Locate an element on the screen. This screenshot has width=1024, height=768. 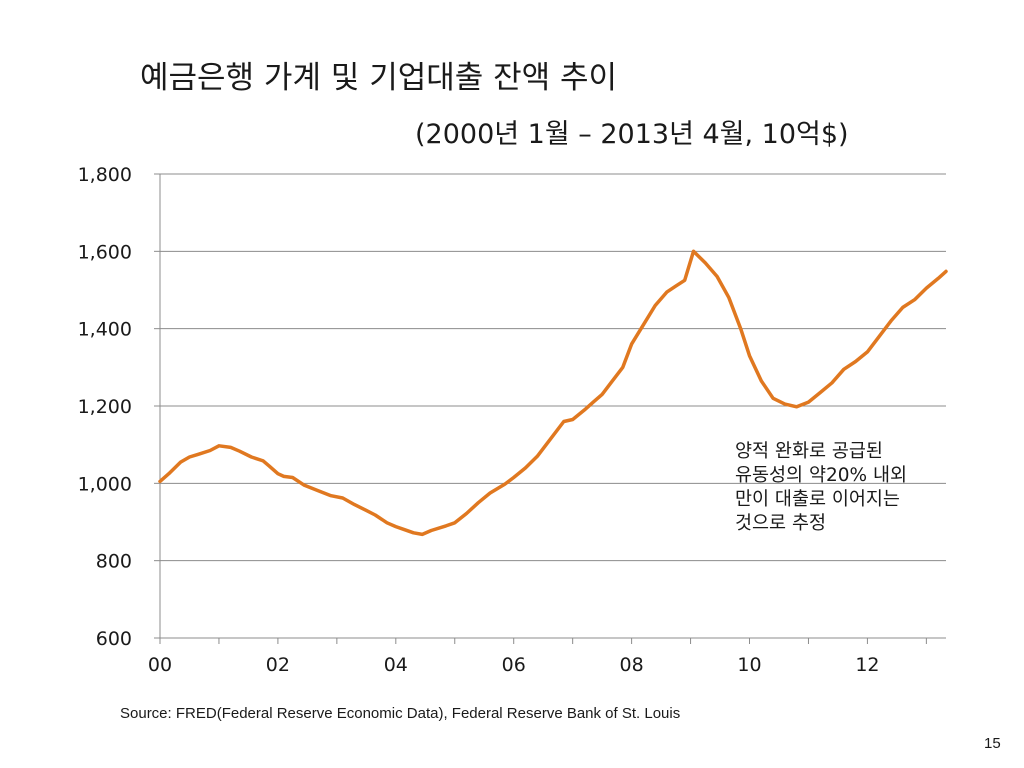
x-tick-label: 08 is located at coordinates (632, 665).